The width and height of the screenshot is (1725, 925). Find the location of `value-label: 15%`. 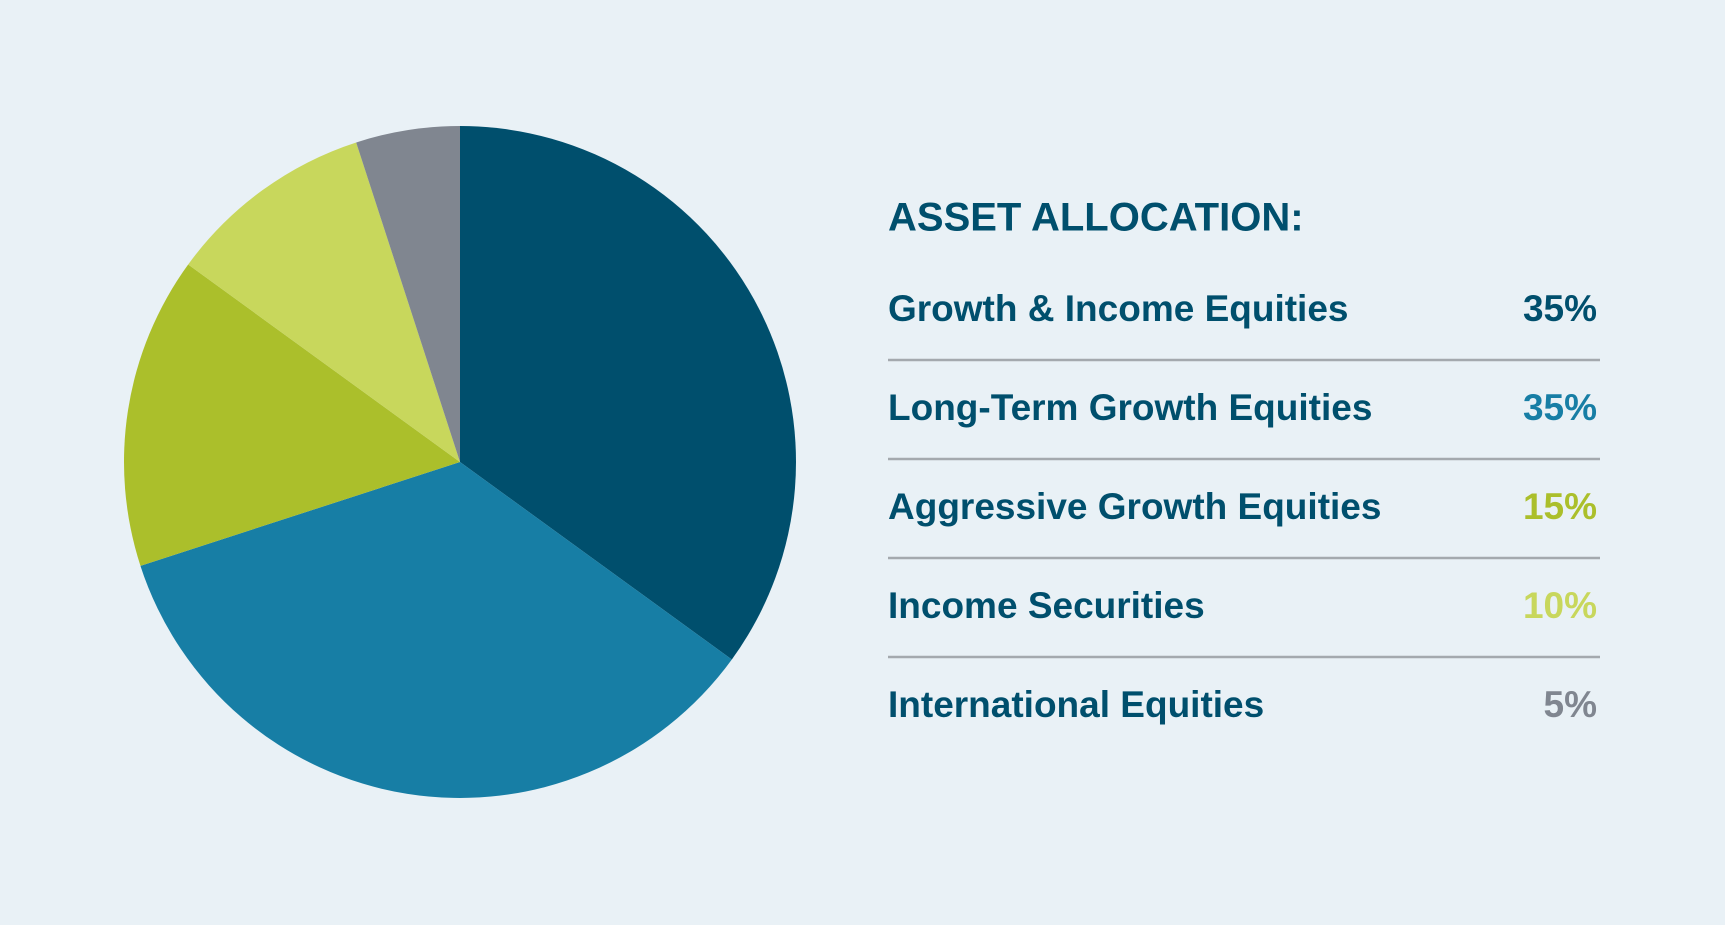

value-label: 15% is located at coordinates (1560, 506).